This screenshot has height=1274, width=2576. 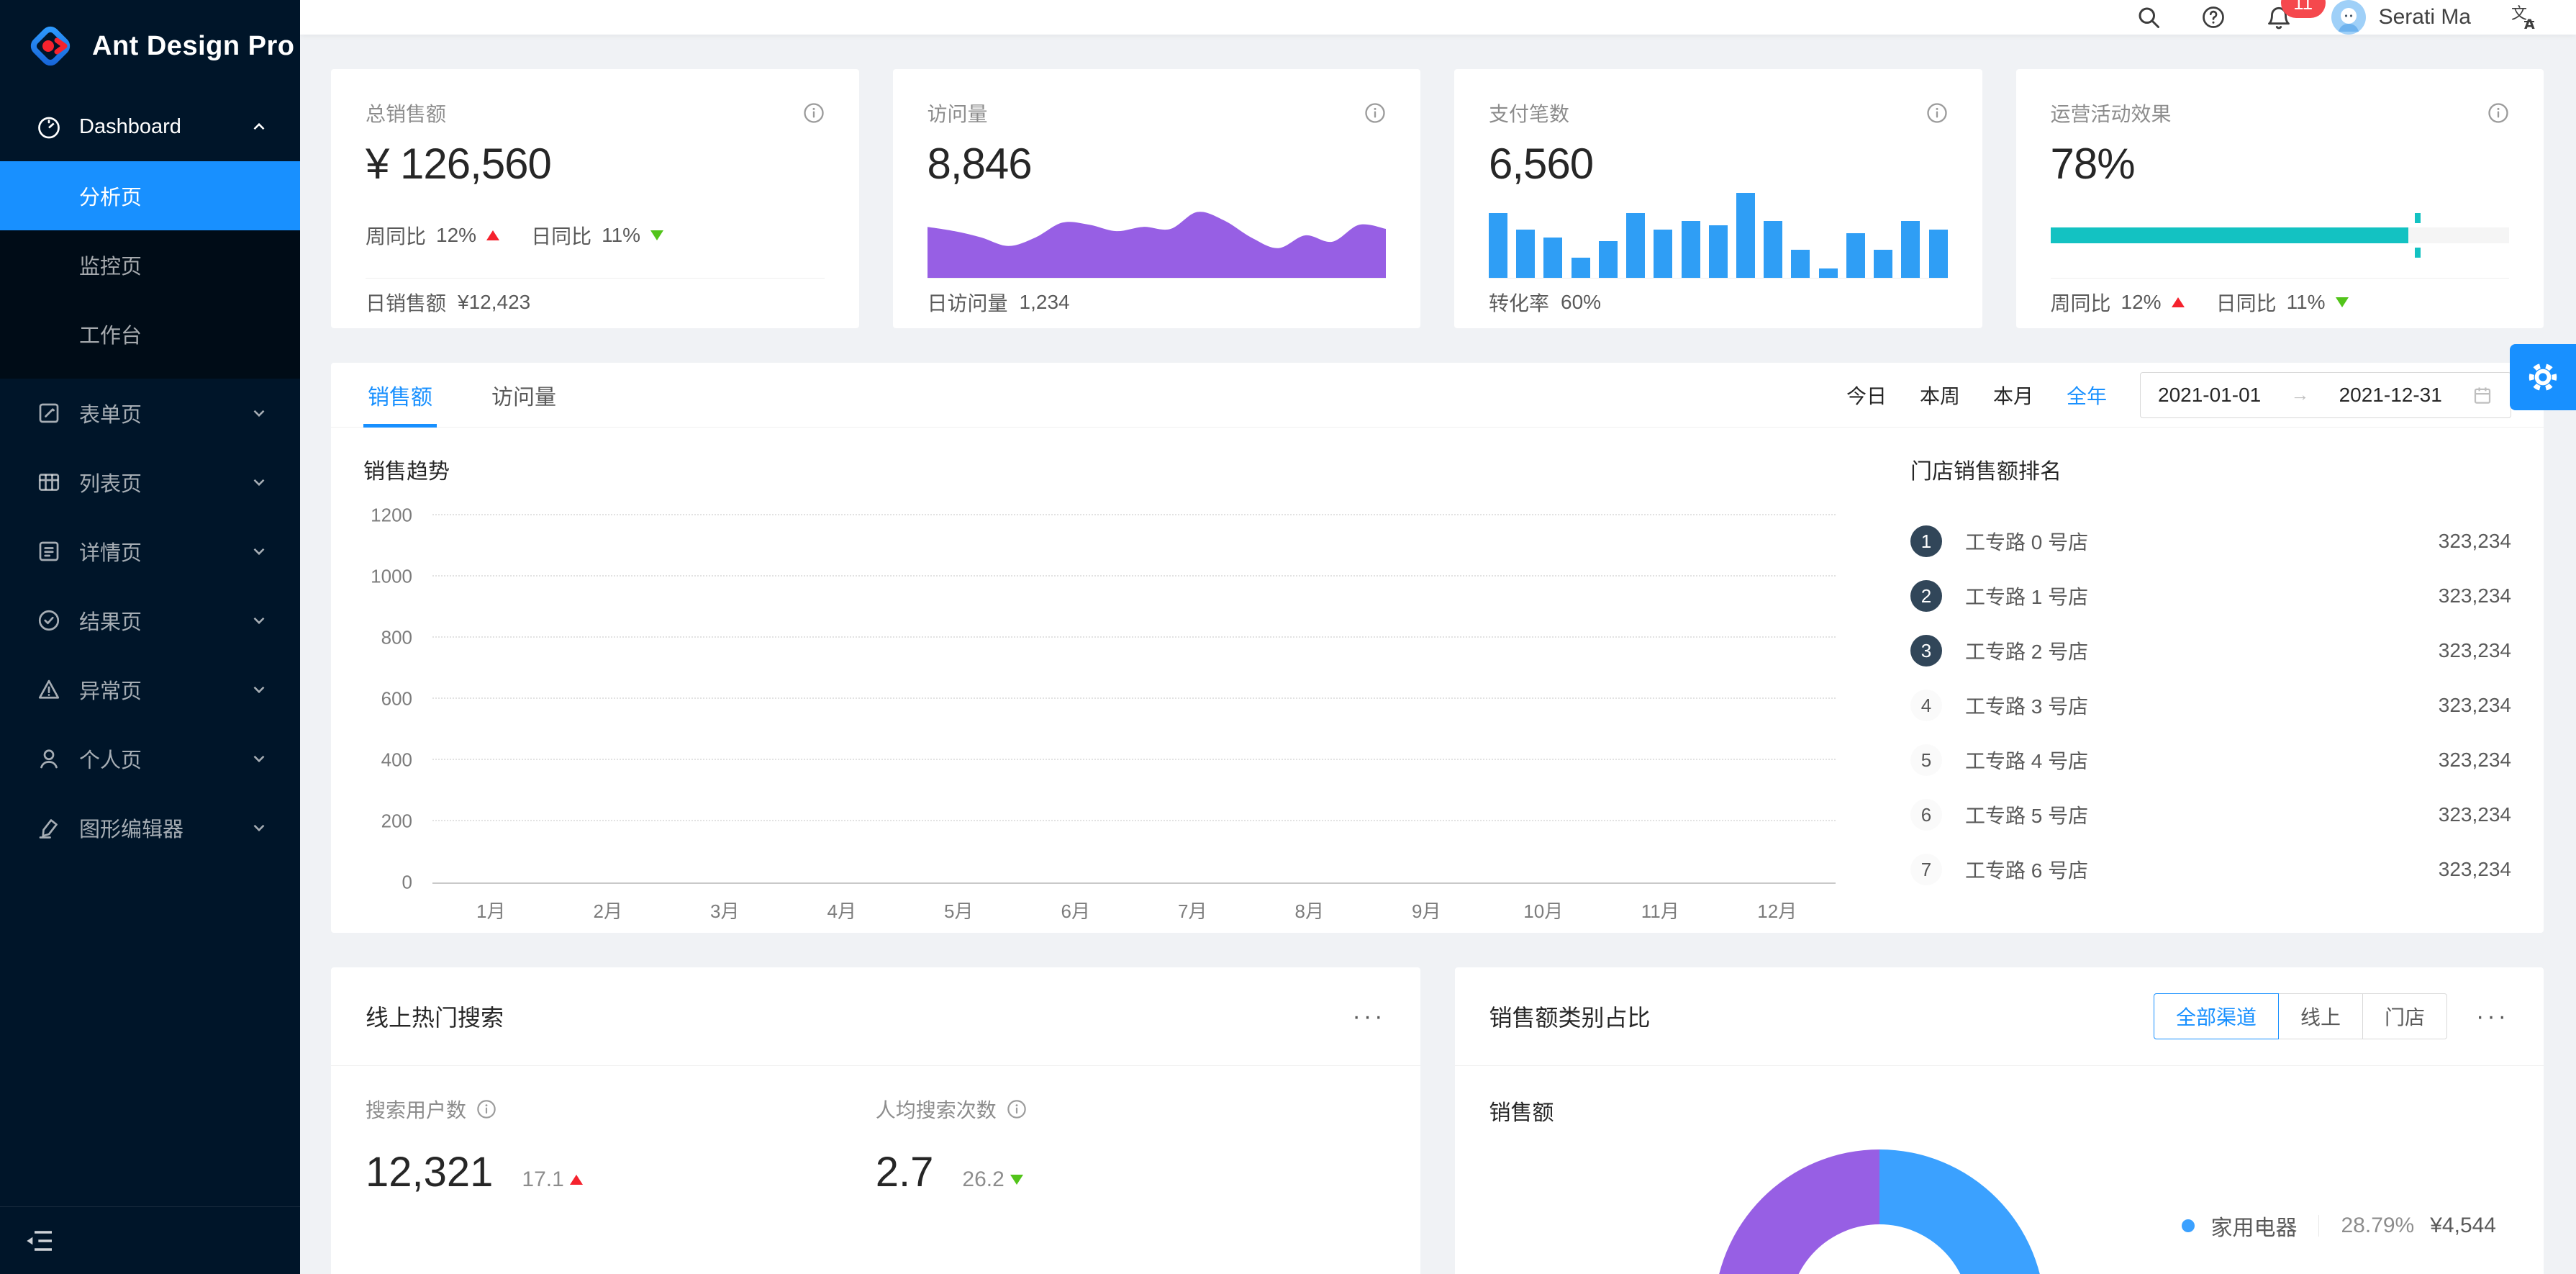 What do you see at coordinates (2325, 395) in the screenshot?
I see `date-range-picker: 2021-01-01 → 2021-12-31` at bounding box center [2325, 395].